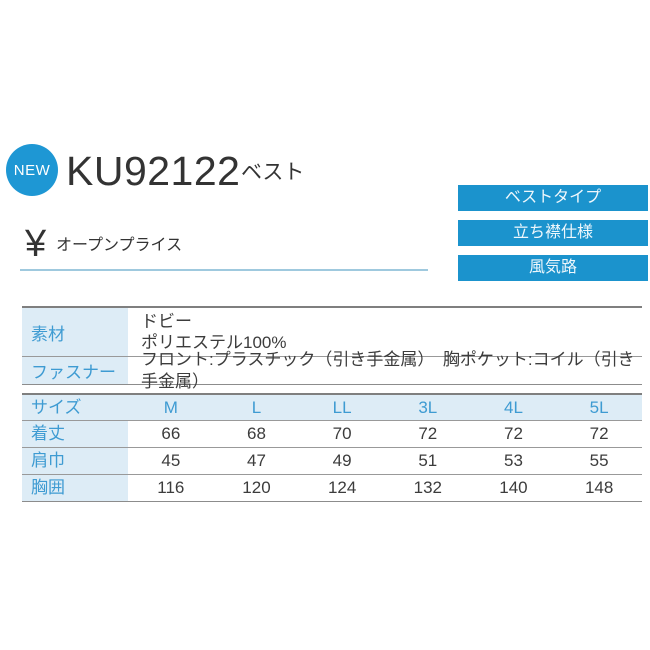 The height and width of the screenshot is (650, 650). Describe the element at coordinates (388, 370) in the screenshot. I see `spec-value-line: フロント:プラスチック（引き手金属） 胸ポケット:コイル（引き手金属）` at that location.